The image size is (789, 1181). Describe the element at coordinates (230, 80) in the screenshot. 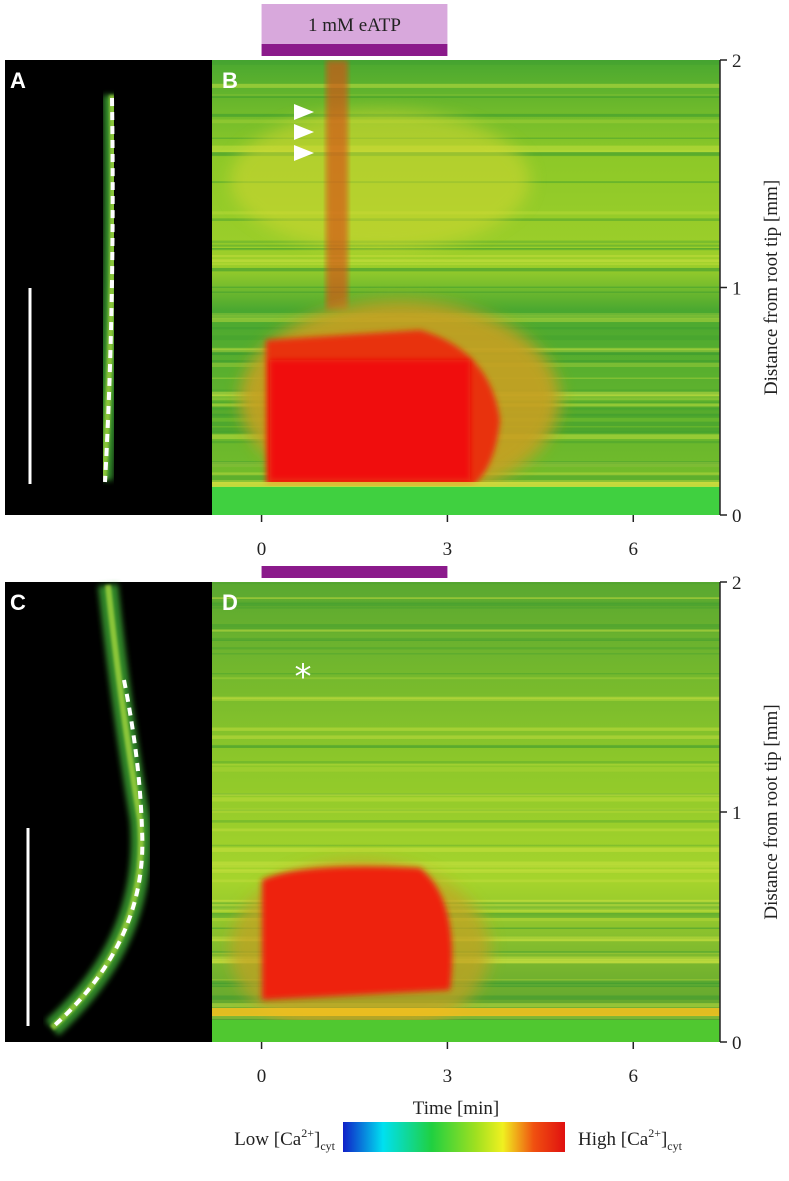

I see `panel-letter: B` at that location.